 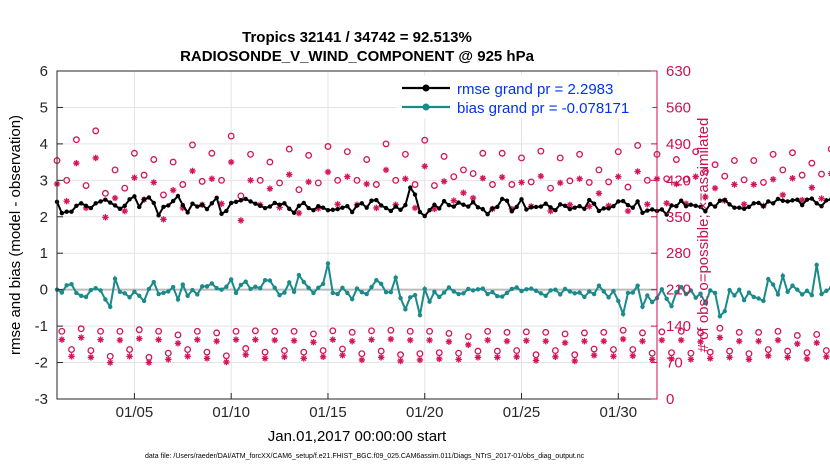 What do you see at coordinates (357, 37) in the screenshot?
I see `chart-title-line1: Tropics 32141 / 34742 = 92.513%` at bounding box center [357, 37].